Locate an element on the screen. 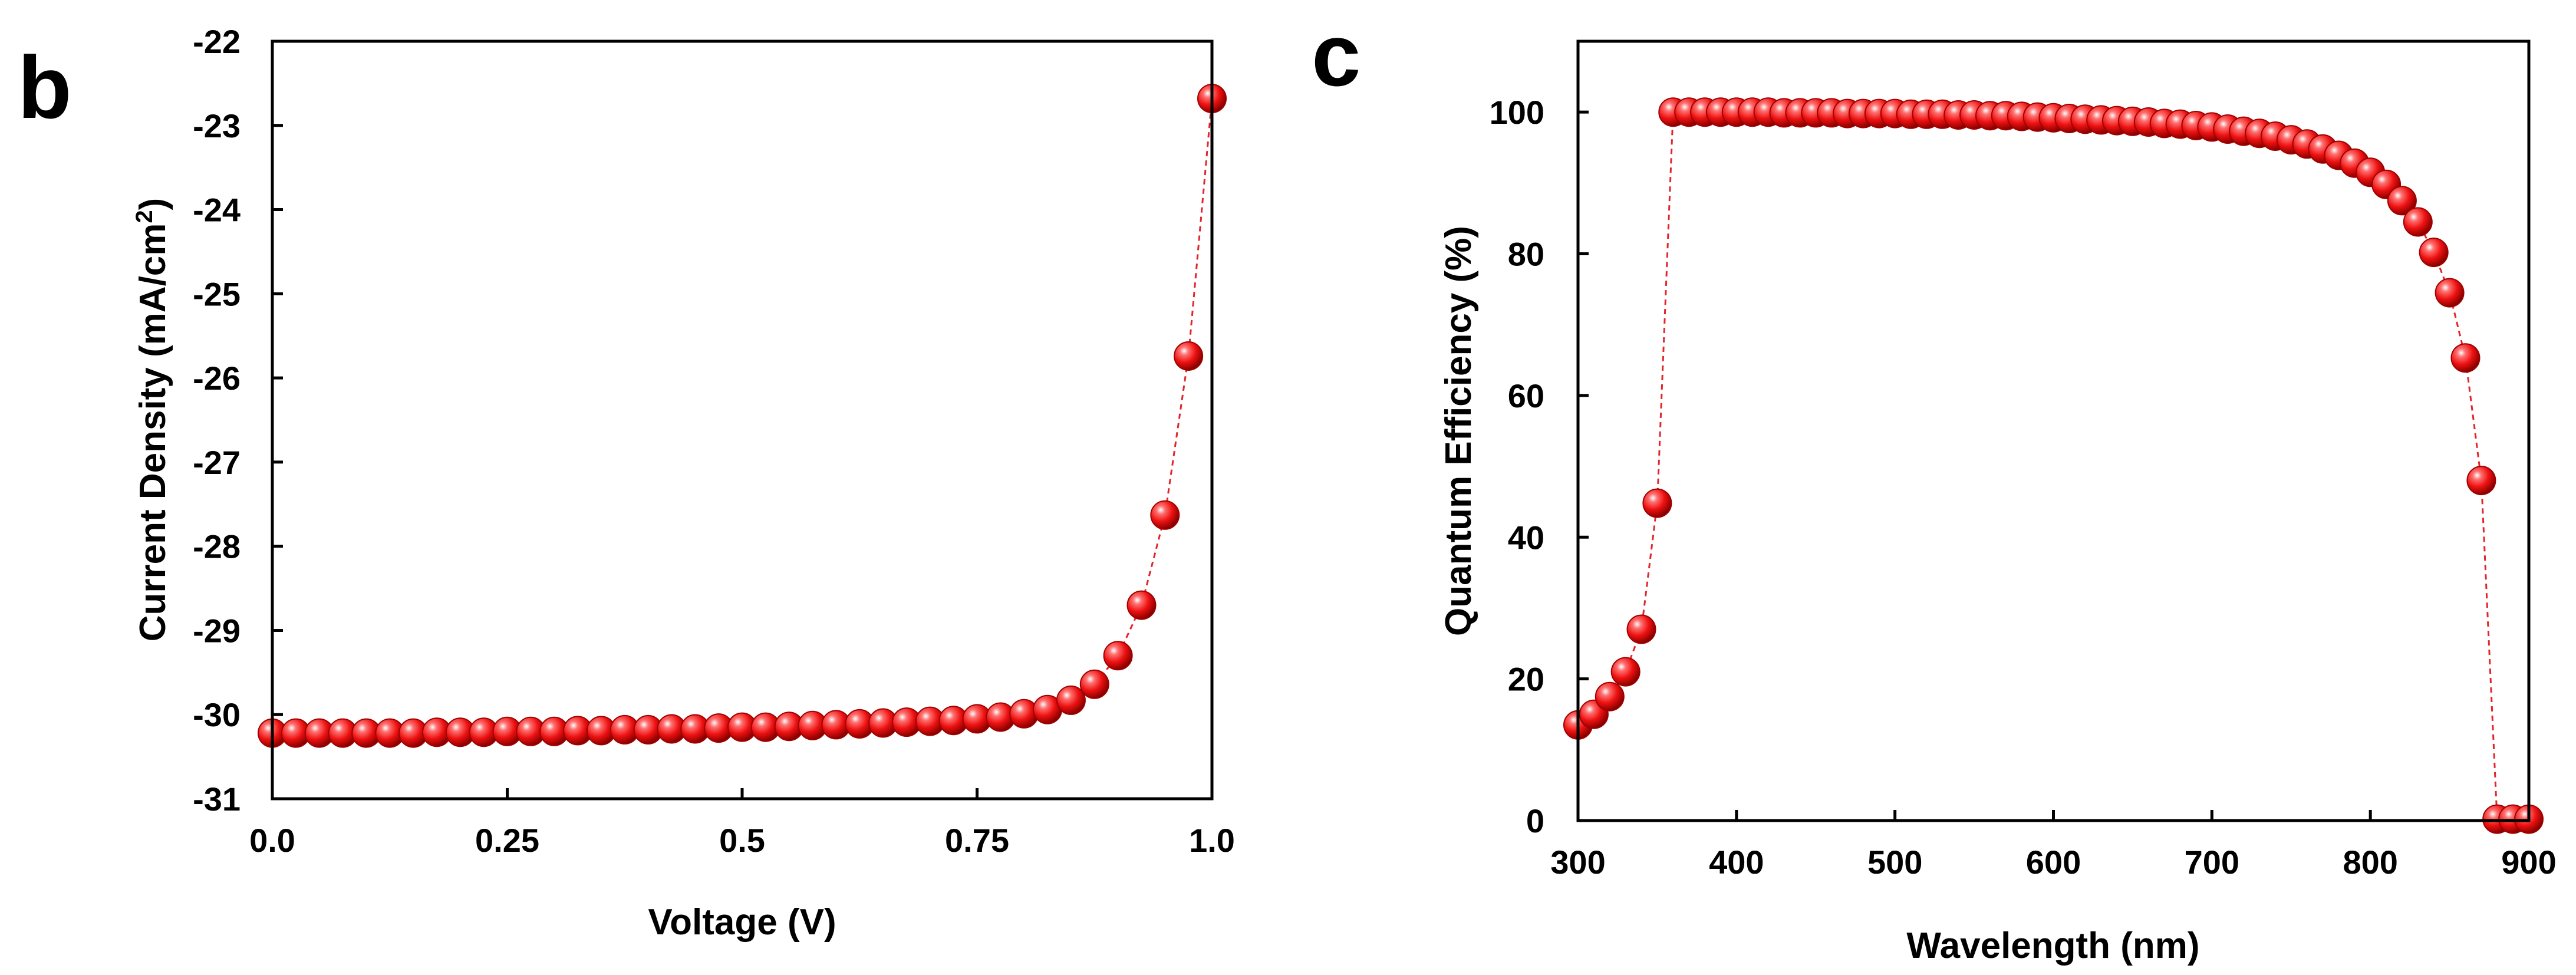 The width and height of the screenshot is (2576, 975). c-y-tick-label: 80 is located at coordinates (1526, 254).